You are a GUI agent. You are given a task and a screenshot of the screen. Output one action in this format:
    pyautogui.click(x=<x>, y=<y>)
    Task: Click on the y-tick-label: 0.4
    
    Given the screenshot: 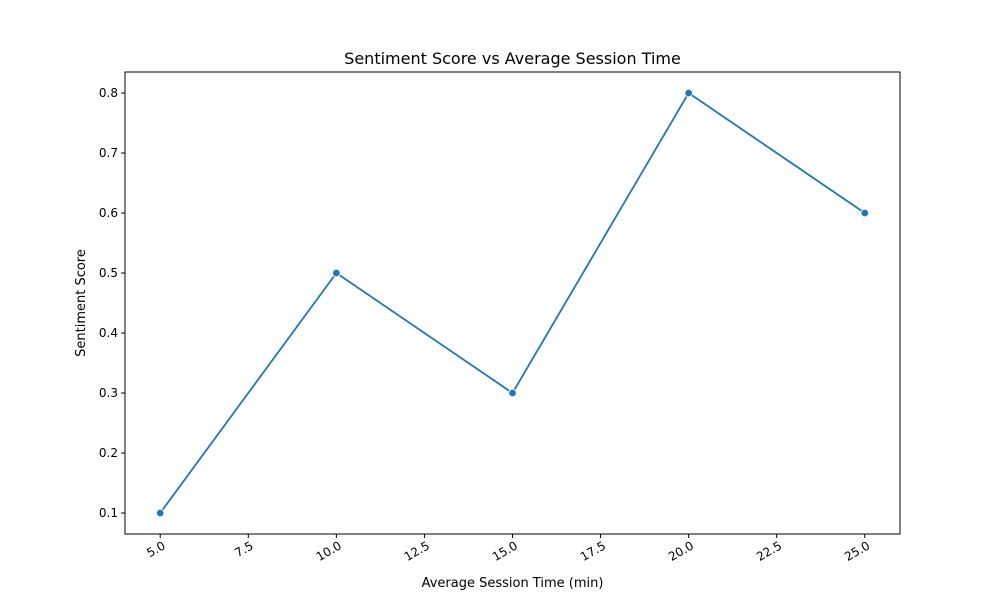 What is the action you would take?
    pyautogui.click(x=108, y=333)
    